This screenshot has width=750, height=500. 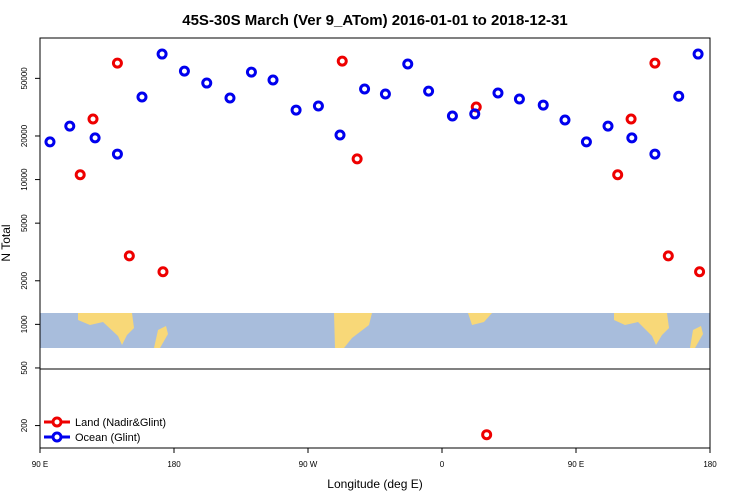 I want to click on x-tick-label: 90 W, so click(x=308, y=464).